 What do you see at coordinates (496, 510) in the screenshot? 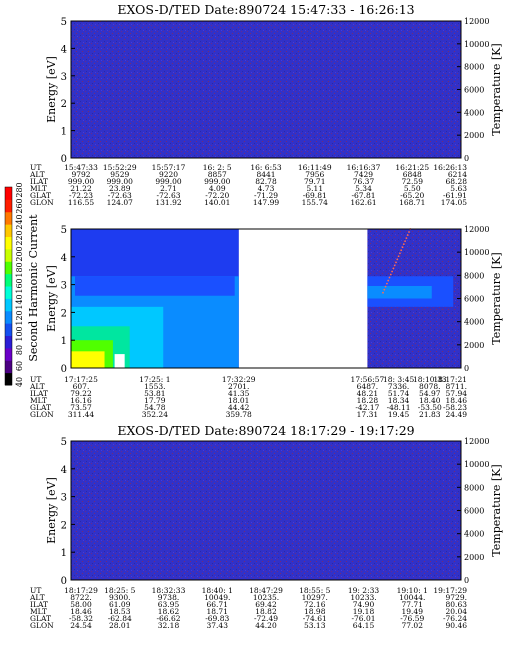
I see `y2-axis-label: Temperature [K]` at bounding box center [496, 510].